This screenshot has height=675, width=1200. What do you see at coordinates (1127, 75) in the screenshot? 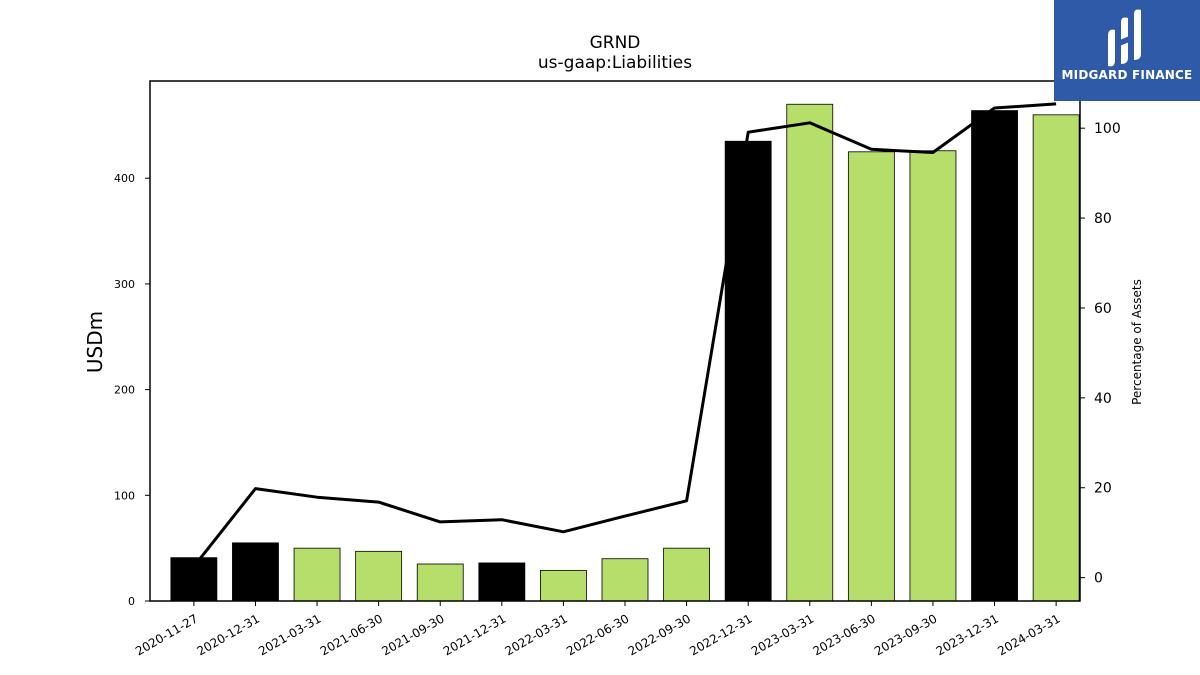
I see `logo-text: MIDGARD FINANCE` at bounding box center [1127, 75].